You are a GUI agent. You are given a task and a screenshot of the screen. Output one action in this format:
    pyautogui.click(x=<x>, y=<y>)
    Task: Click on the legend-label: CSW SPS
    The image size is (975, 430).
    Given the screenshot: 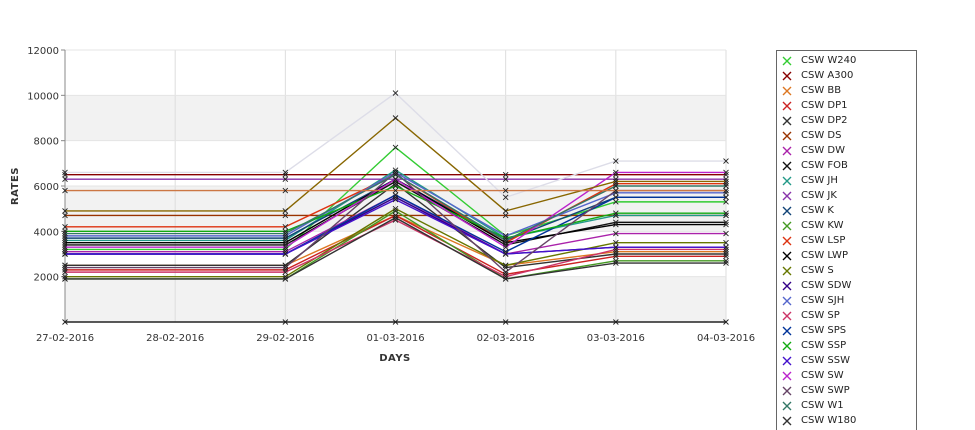 What is the action you would take?
    pyautogui.click(x=824, y=330)
    